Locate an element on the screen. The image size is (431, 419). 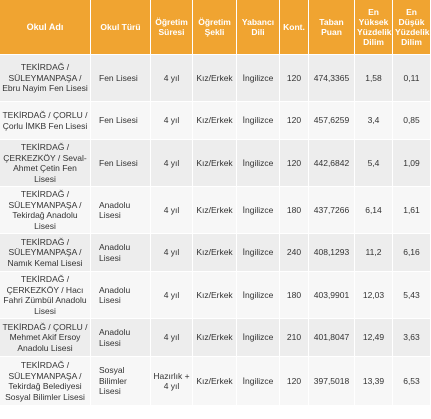
cell-en-dusuk: 6,16 is located at coordinates (412, 253).